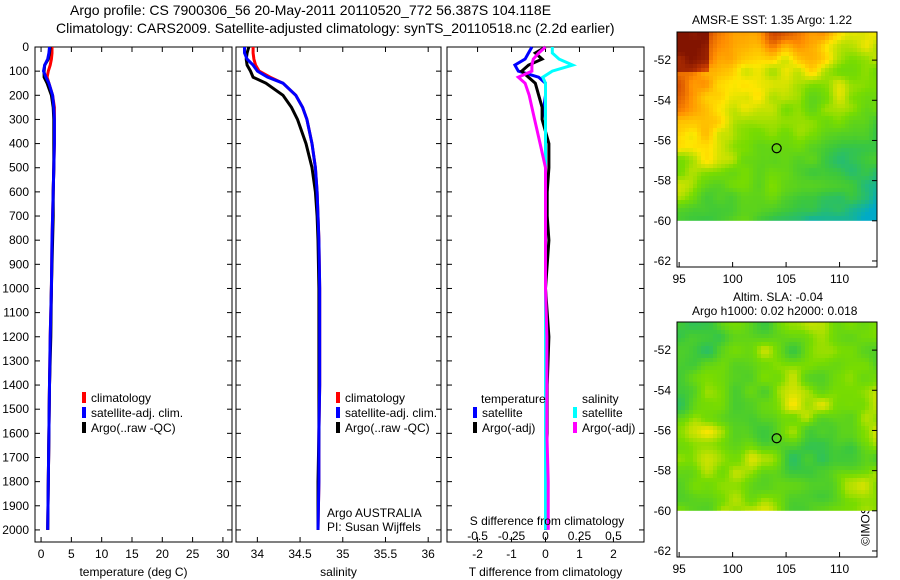 This screenshot has width=900, height=580. What do you see at coordinates (15, 409) in the screenshot?
I see `y-tick-label: 1500` at bounding box center [15, 409].